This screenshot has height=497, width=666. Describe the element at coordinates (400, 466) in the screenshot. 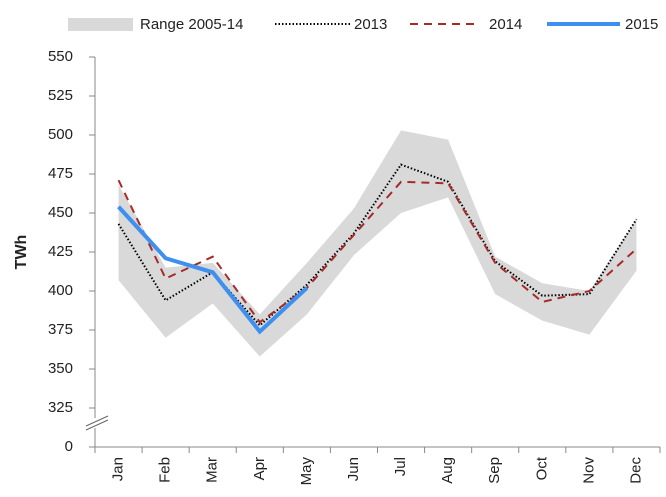

I see `x-tick-label: Jul` at that location.